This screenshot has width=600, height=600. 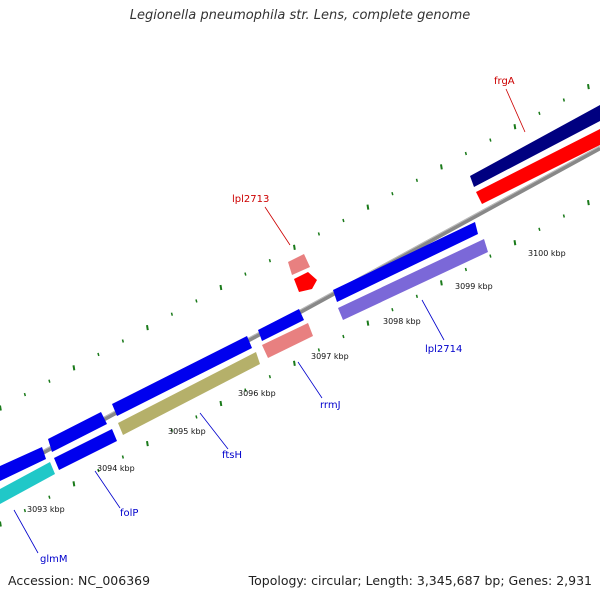 I want to click on scale-label-3096: 3096 kbp, so click(x=257, y=393).